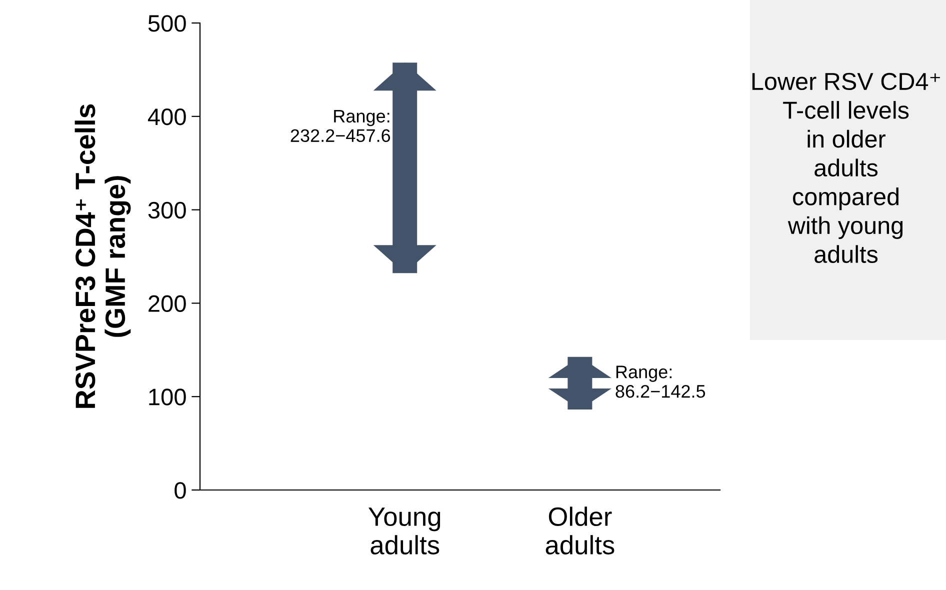 The image size is (946, 590). Describe the element at coordinates (167, 303) in the screenshot. I see `y-tick-label: 200` at that location.